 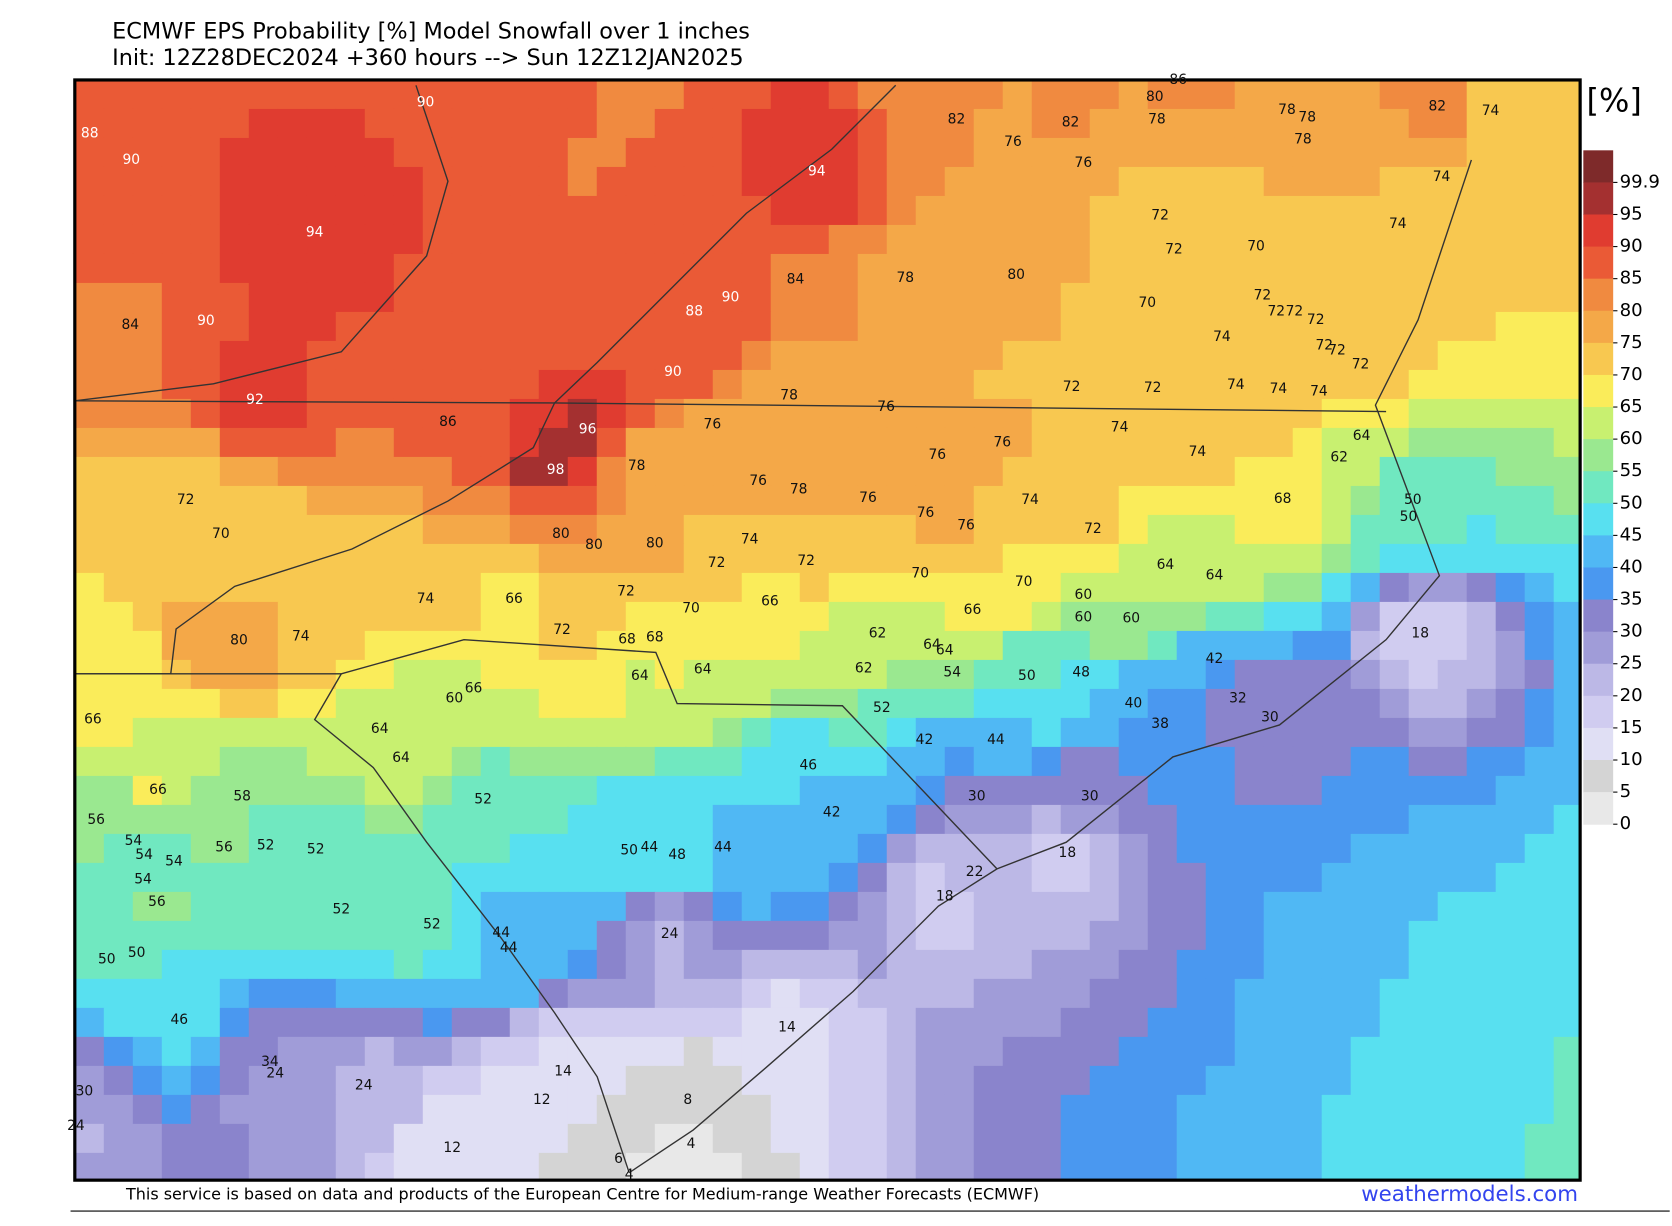 I want to click on value-label: 96, so click(x=588, y=430).